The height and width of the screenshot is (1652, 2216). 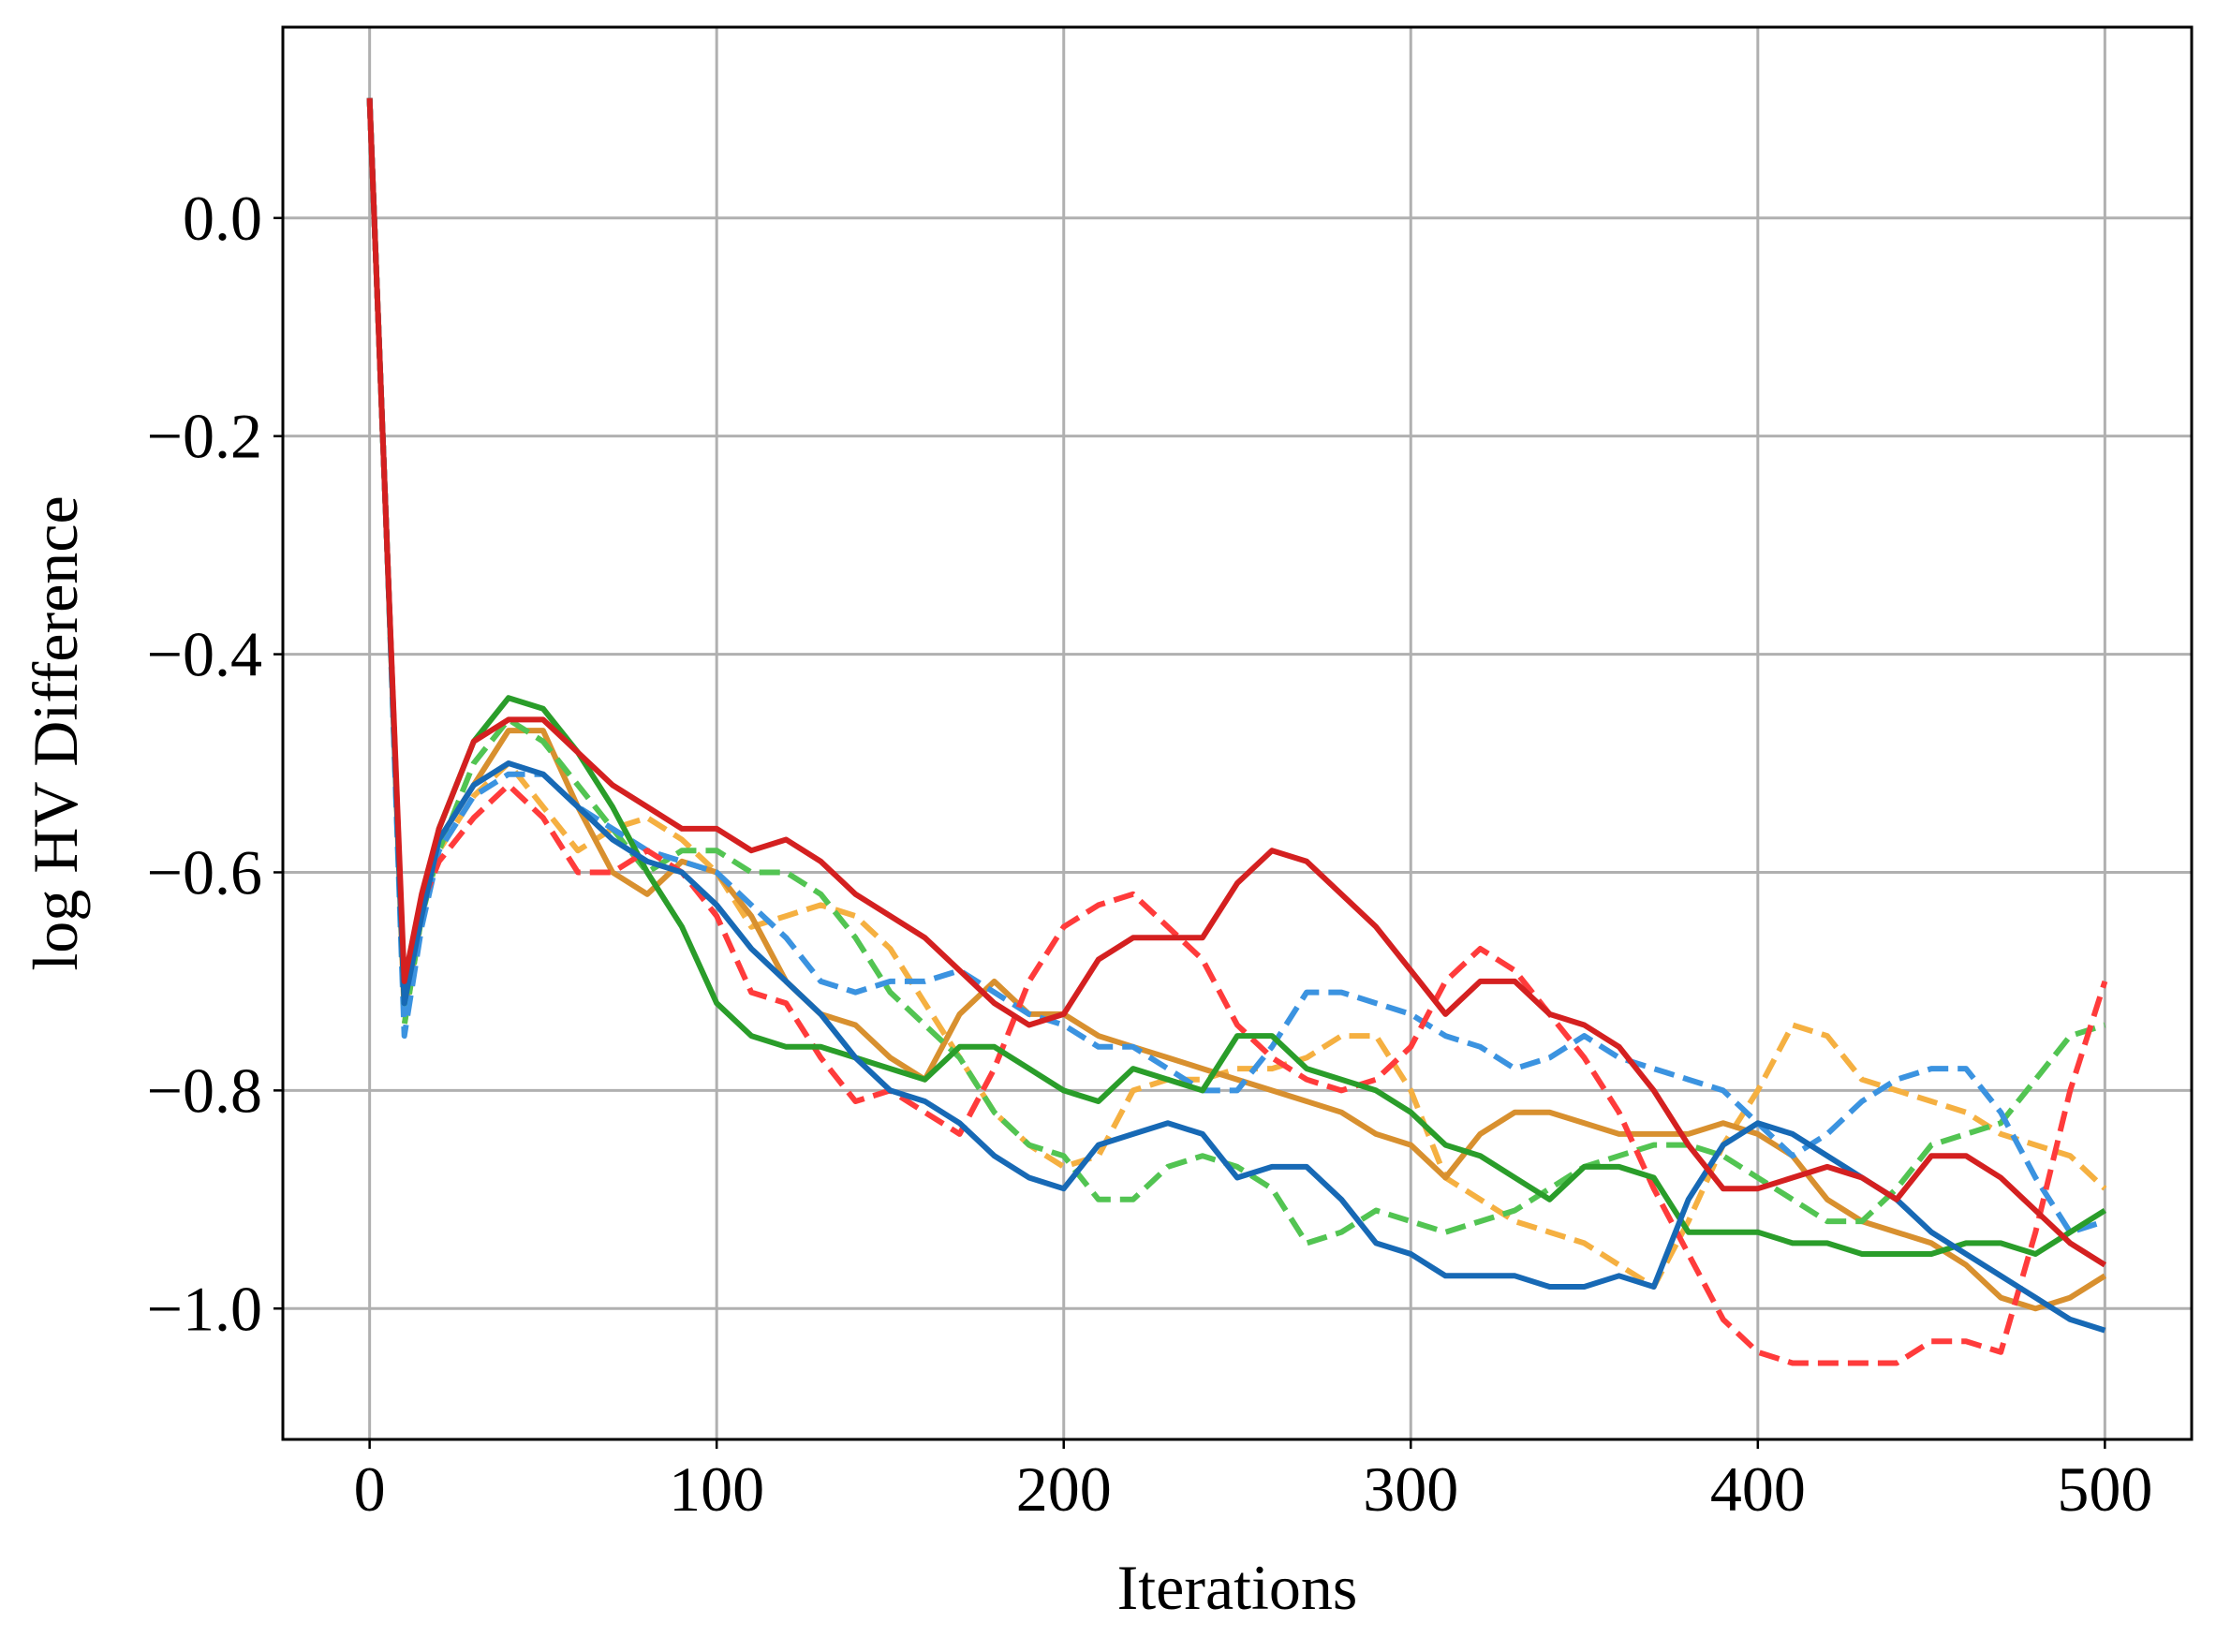 What do you see at coordinates (2104, 1489) in the screenshot?
I see `x-tick-label: 500` at bounding box center [2104, 1489].